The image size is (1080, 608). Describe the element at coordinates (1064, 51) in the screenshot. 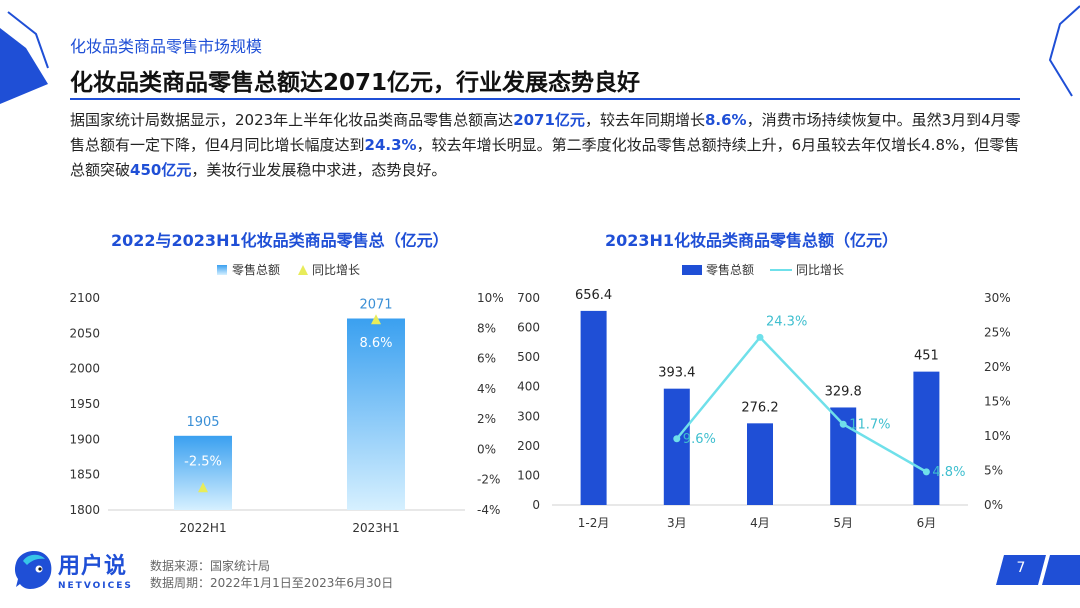

I see `corner-decoration-right` at that location.